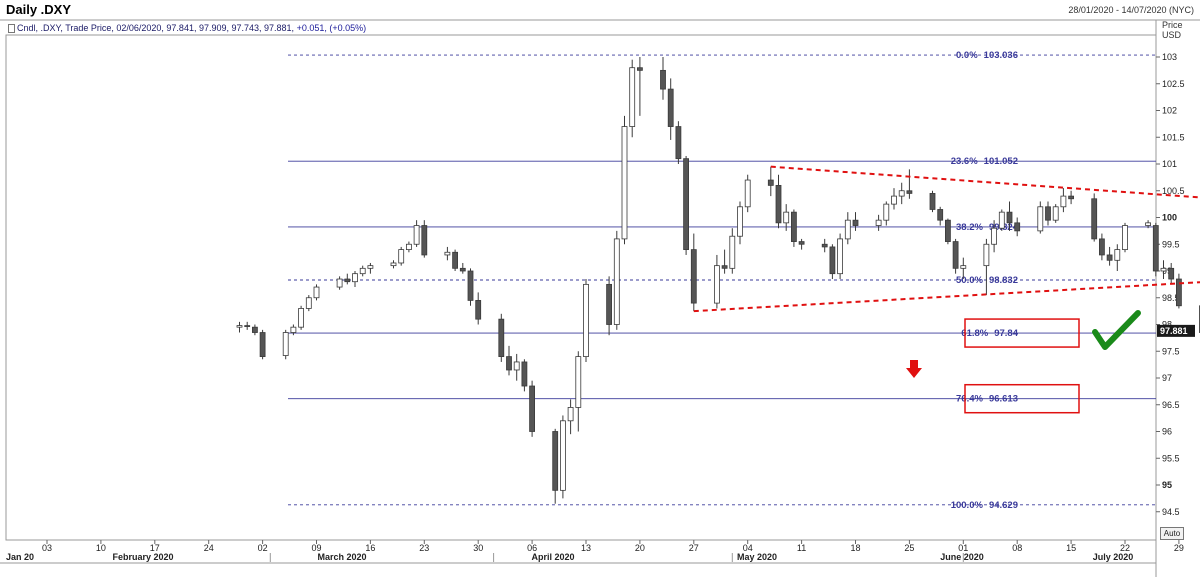  Describe the element at coordinates (1171, 405) in the screenshot. I see `y-tick-label: 96.5` at that location.